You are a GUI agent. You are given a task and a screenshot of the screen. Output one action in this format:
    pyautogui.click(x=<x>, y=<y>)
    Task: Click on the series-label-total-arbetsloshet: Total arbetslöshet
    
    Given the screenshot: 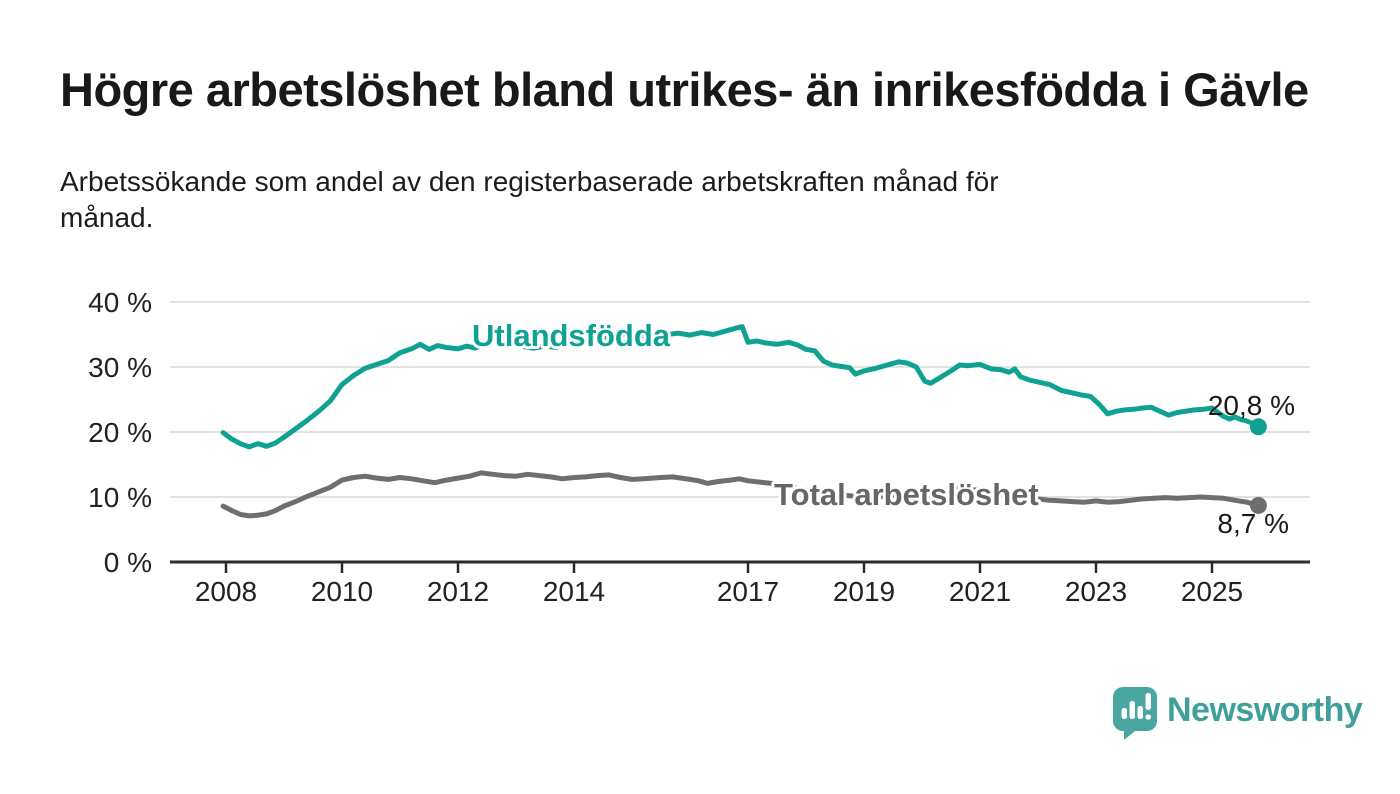 What is the action you would take?
    pyautogui.click(x=906, y=494)
    